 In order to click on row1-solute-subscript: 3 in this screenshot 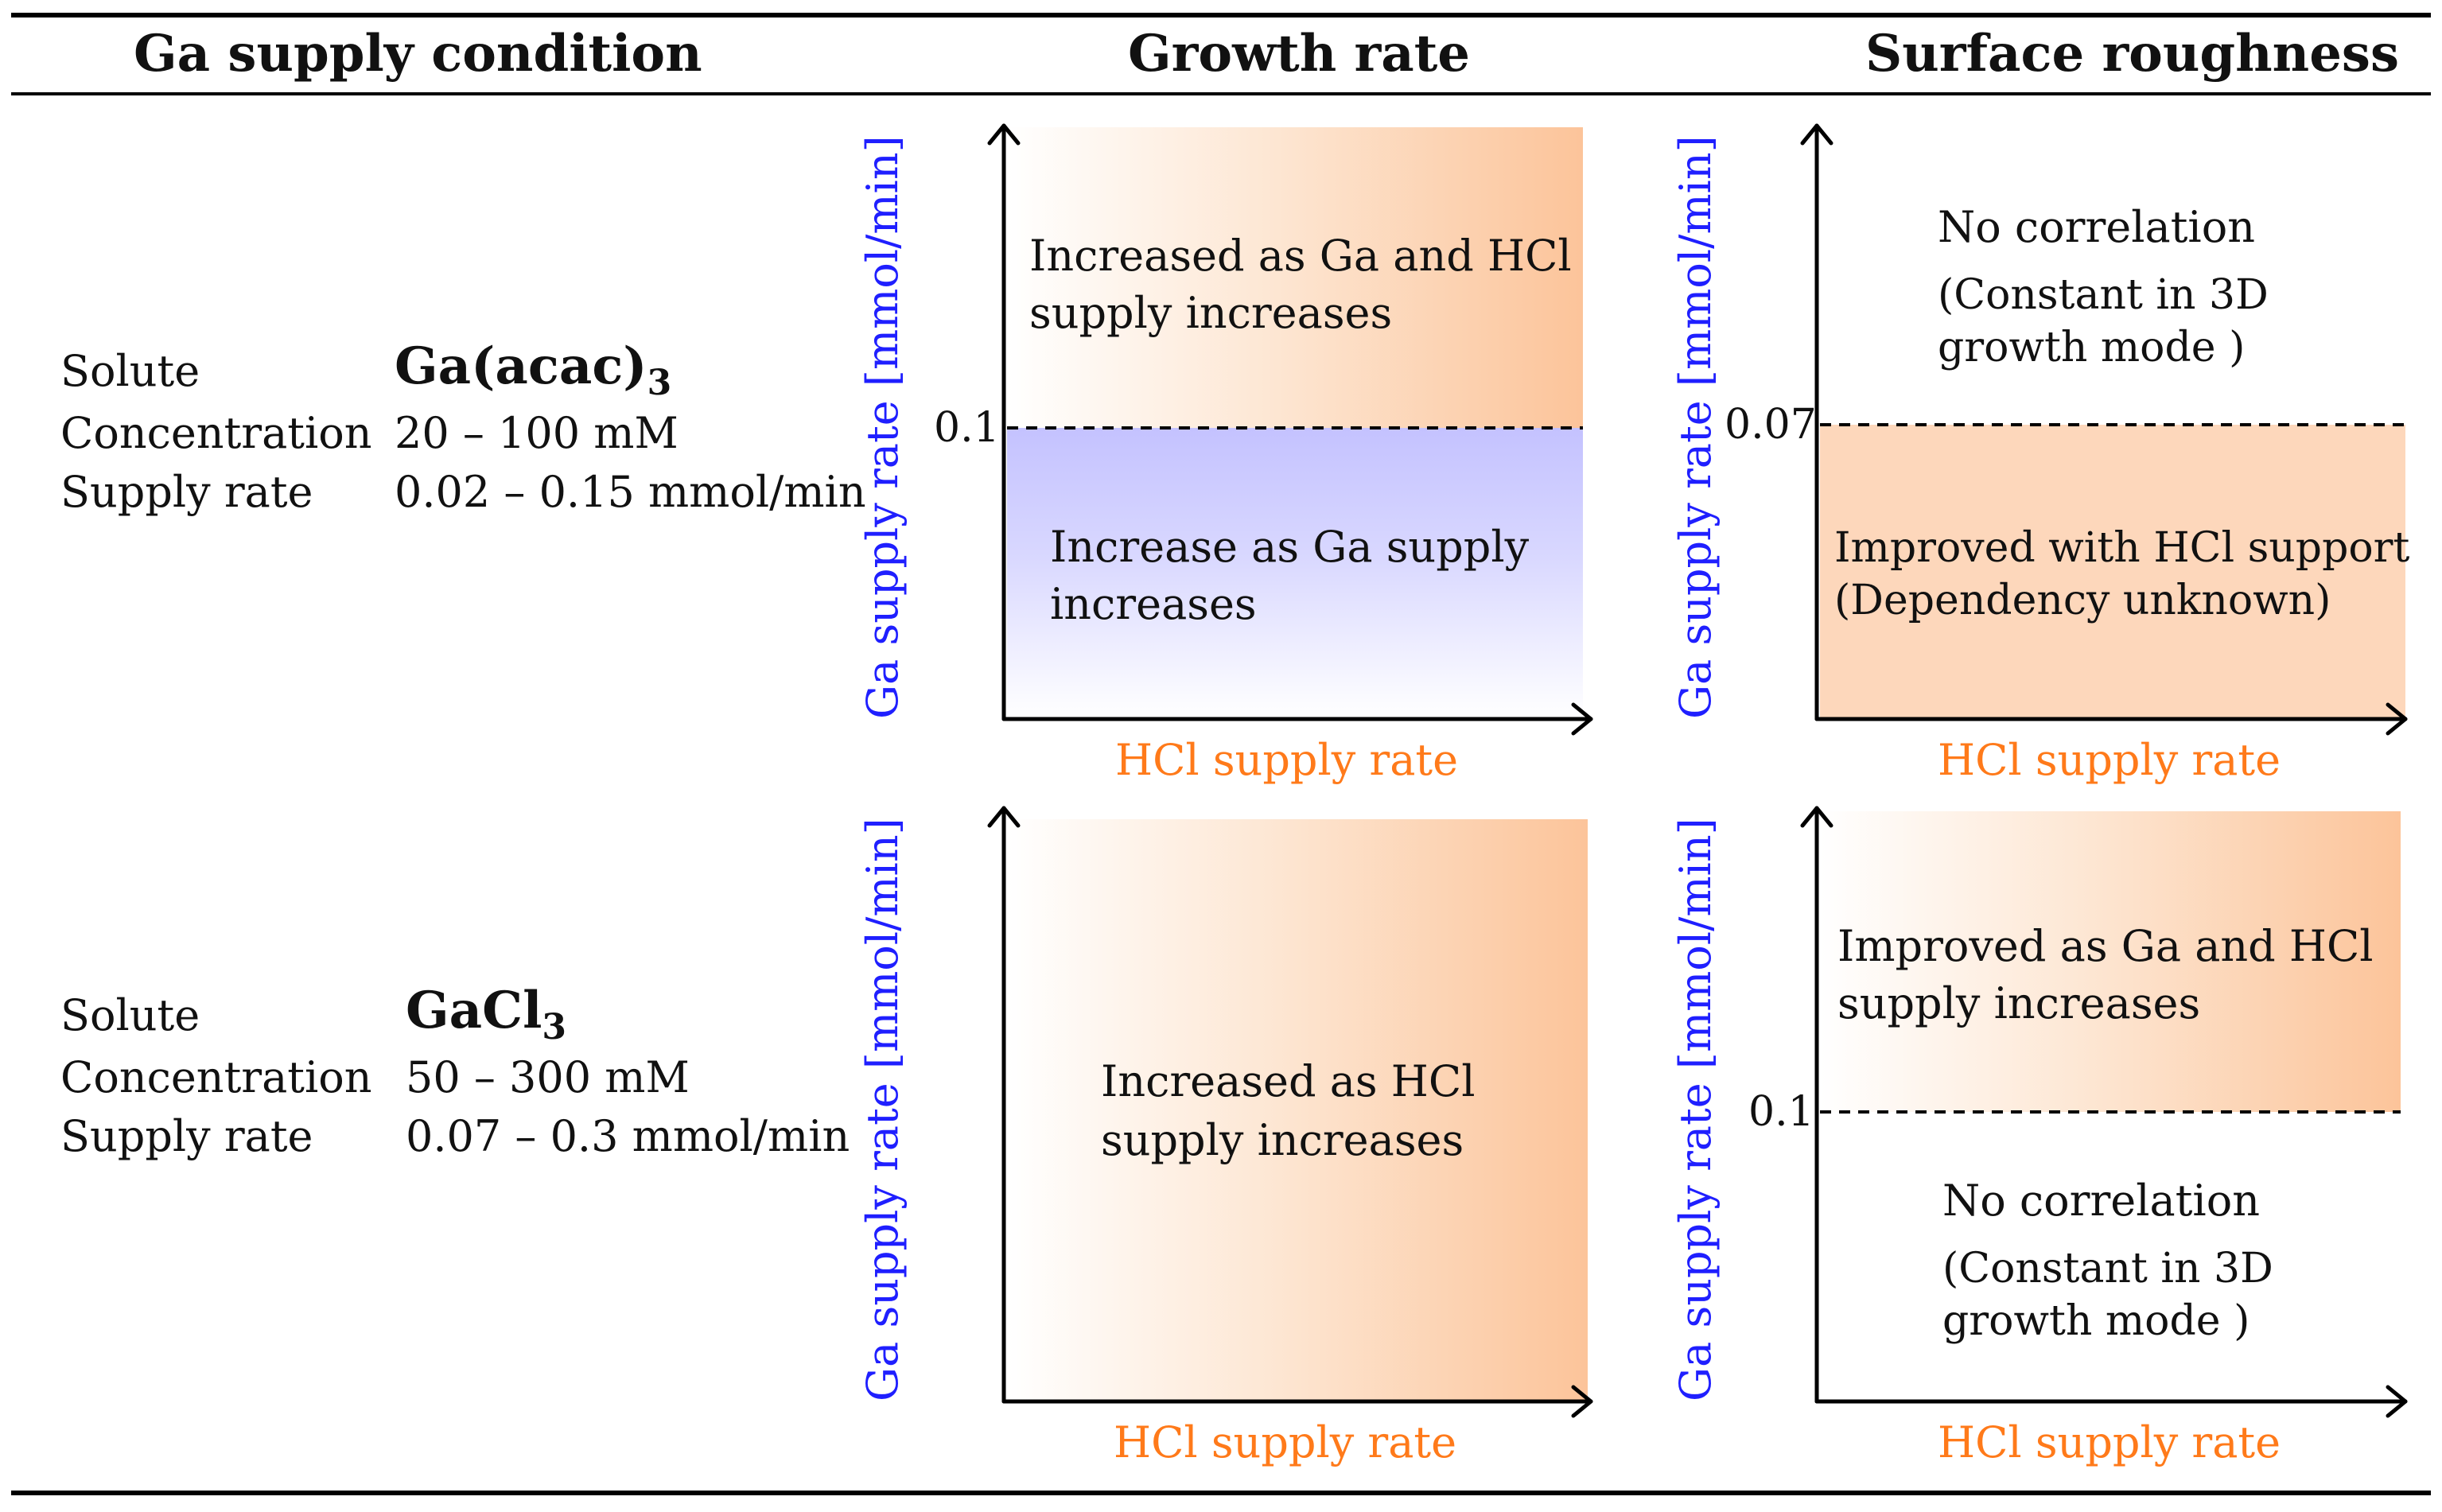, I will do `click(659, 383)`.